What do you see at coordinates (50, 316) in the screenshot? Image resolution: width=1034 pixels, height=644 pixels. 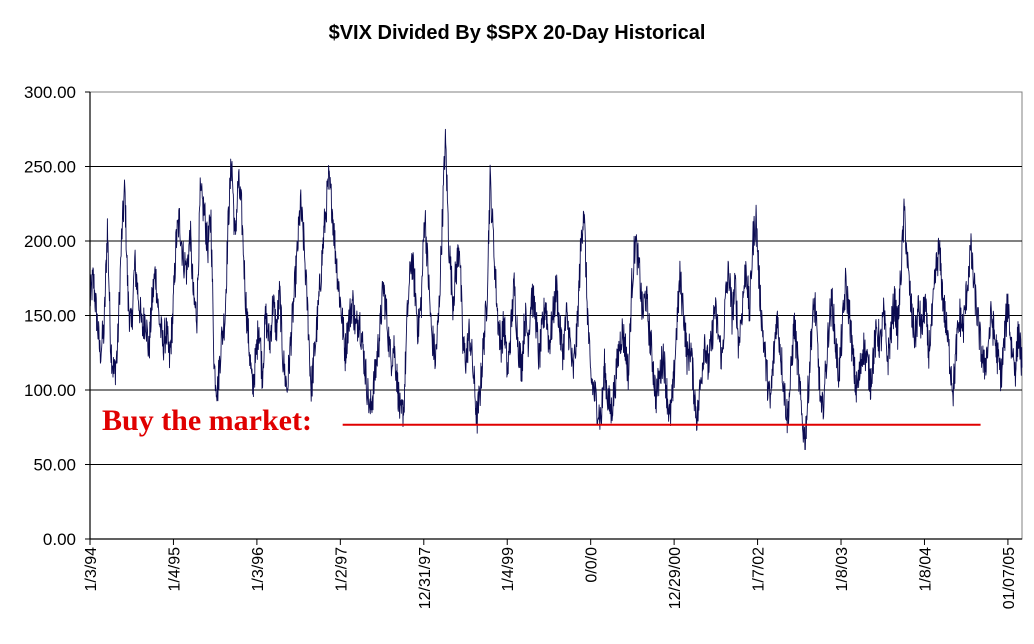 I see `ytick-label: 150.00` at bounding box center [50, 316].